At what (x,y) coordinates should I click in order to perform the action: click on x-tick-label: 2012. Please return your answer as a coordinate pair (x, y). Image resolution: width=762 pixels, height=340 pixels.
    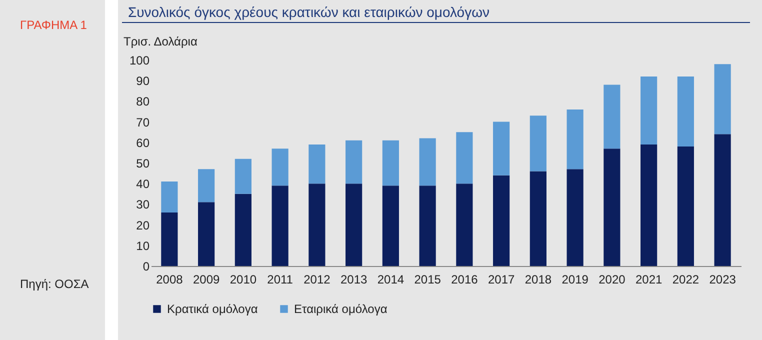
    Looking at the image, I should click on (317, 279).